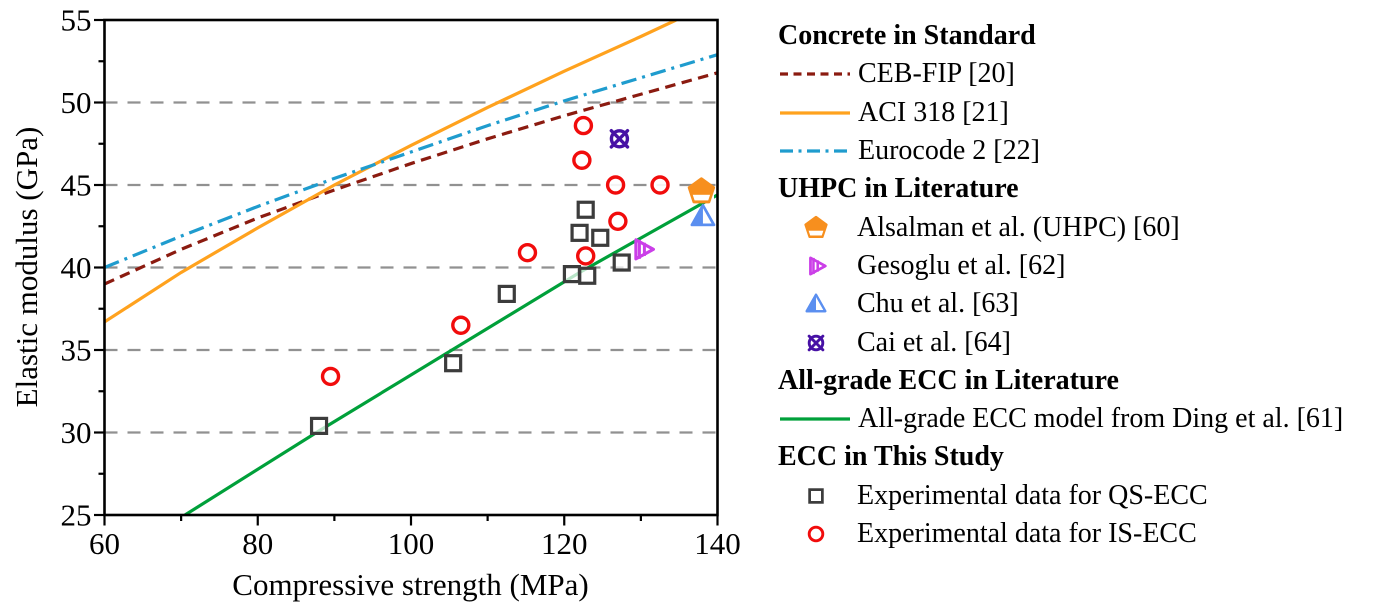 The width and height of the screenshot is (1386, 611). Describe the element at coordinates (1081, 189) in the screenshot. I see `legend-header-uhpc-literature: UHPC in Literature` at that location.